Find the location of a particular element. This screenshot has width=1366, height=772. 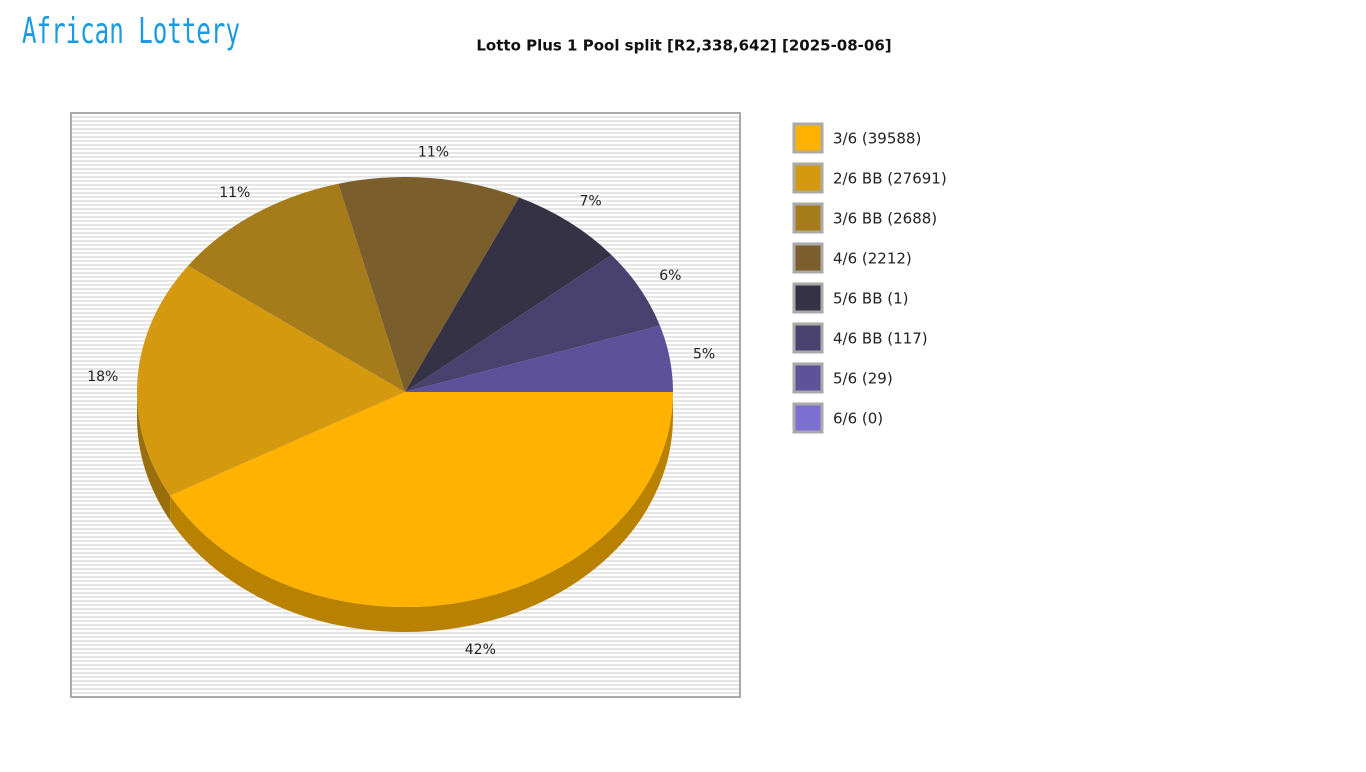

legend-label: 3/6 BB (2688) is located at coordinates (885, 219).